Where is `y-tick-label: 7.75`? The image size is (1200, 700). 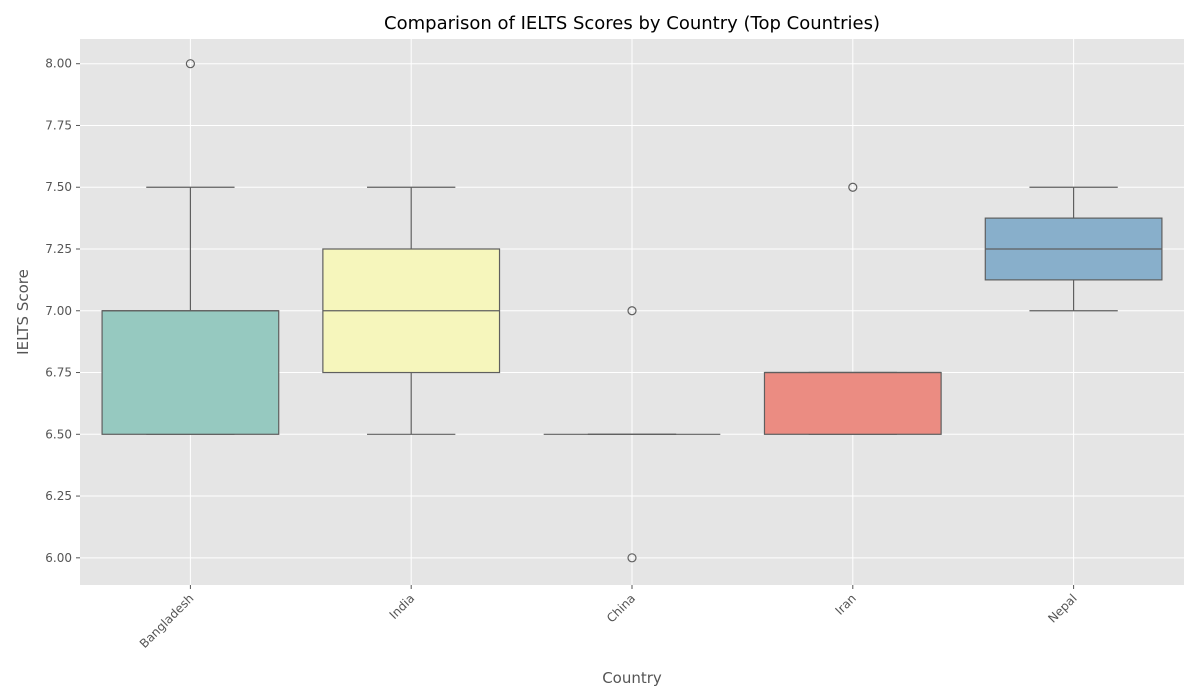 y-tick-label: 7.75 is located at coordinates (58, 125).